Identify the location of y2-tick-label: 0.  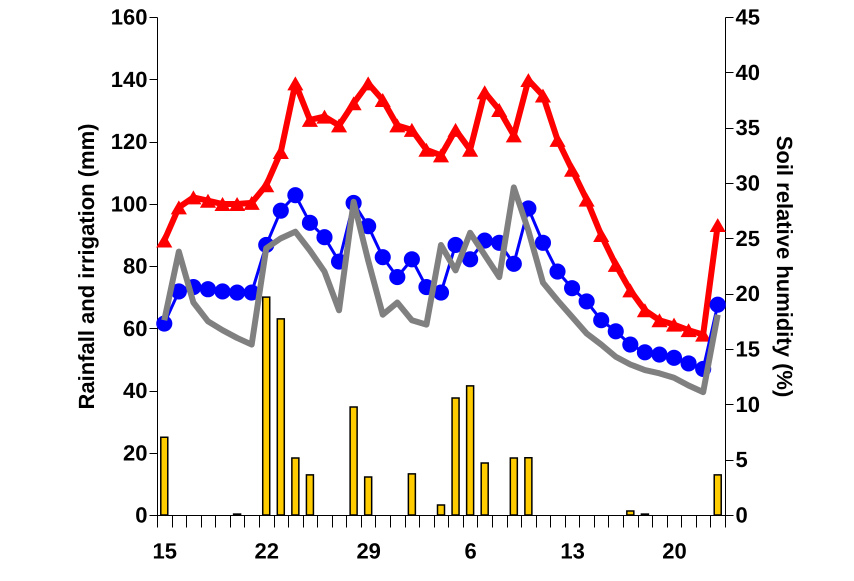
(742, 515).